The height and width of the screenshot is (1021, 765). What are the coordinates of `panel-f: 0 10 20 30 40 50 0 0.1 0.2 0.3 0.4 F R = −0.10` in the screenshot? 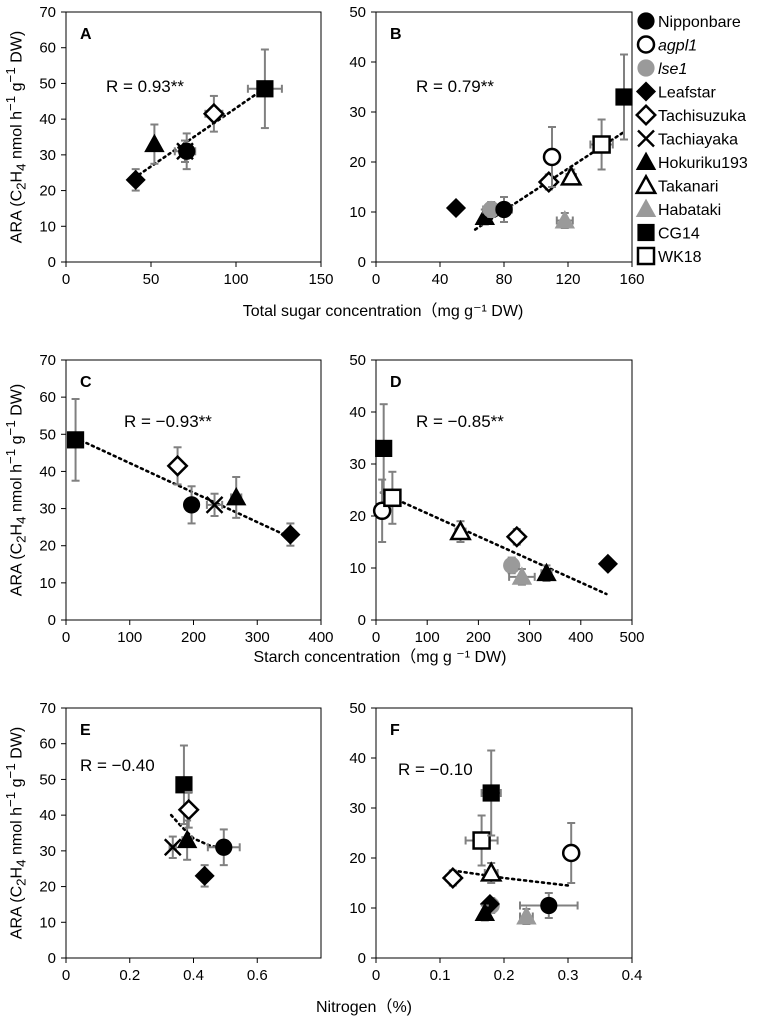 It's located at (495, 842).